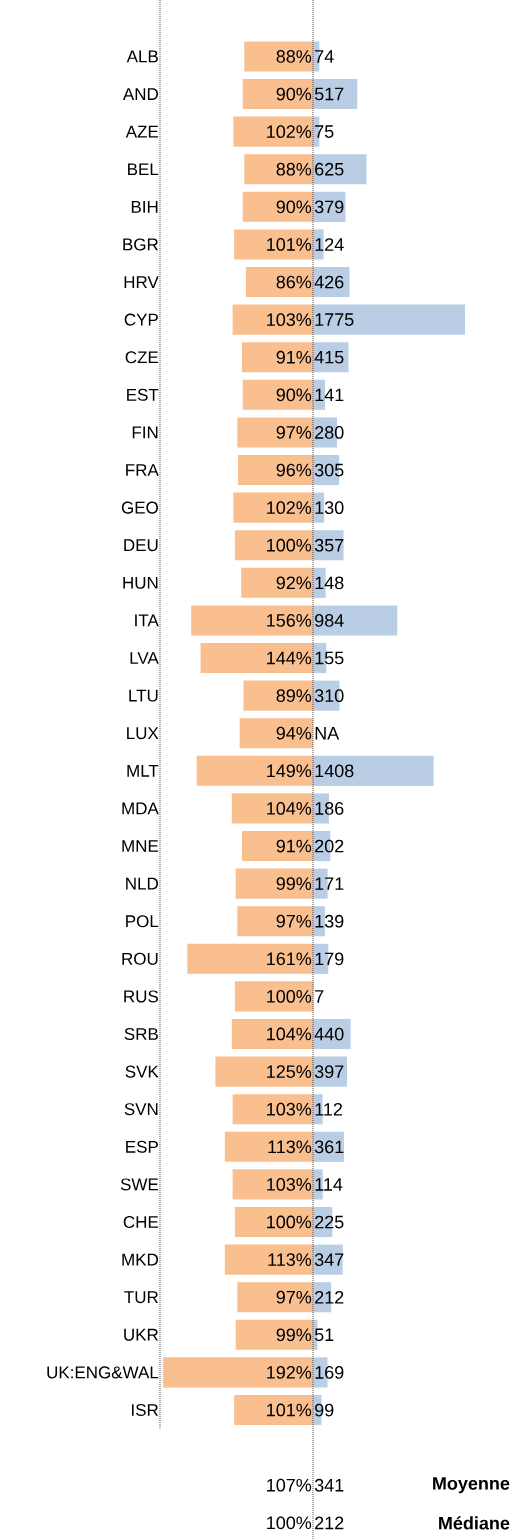  Describe the element at coordinates (329, 658) in the screenshot. I see `data-label: 155` at that location.